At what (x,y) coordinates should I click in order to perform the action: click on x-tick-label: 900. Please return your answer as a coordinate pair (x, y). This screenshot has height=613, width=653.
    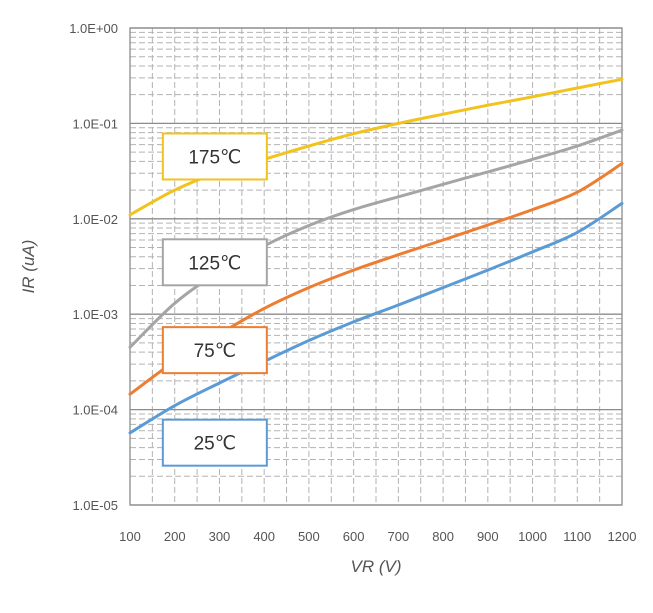
    Looking at the image, I should click on (488, 536).